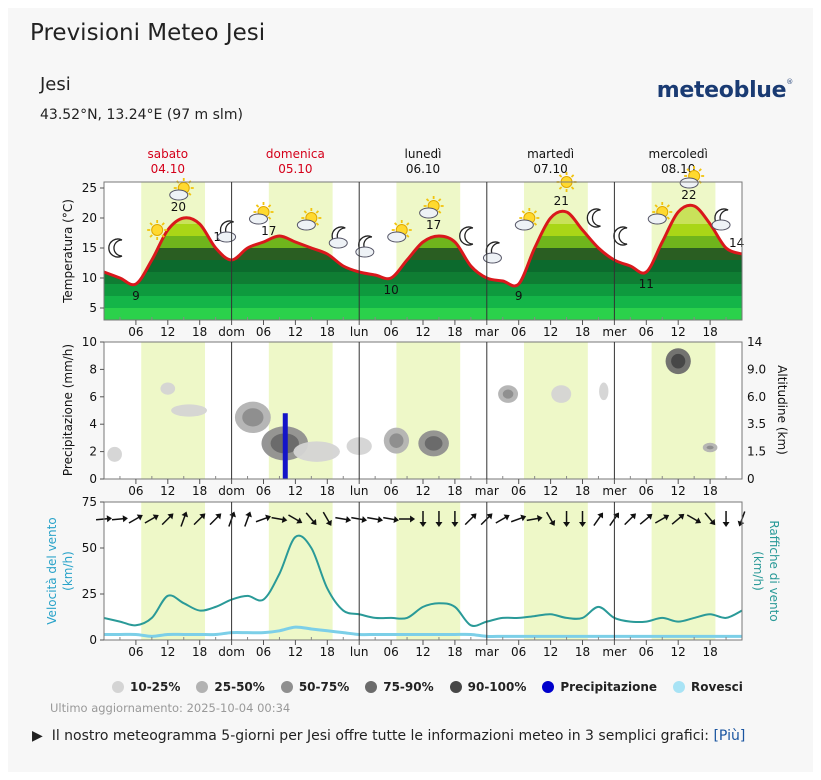 The width and height of the screenshot is (821, 780). Describe the element at coordinates (390, 290) in the screenshot. I see `temperature-label: 10` at that location.